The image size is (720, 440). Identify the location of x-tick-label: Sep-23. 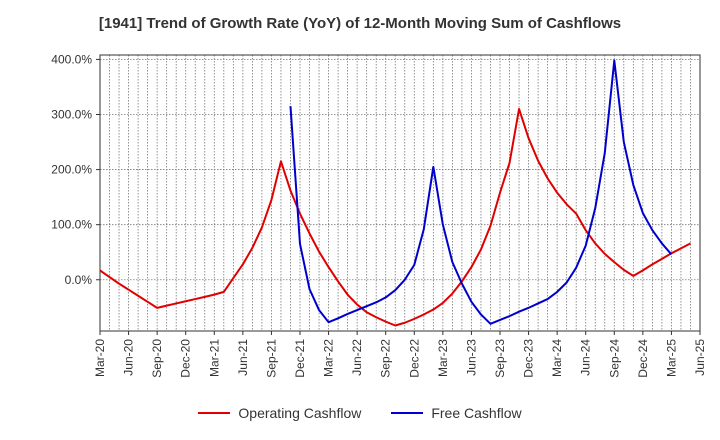
(500, 358).